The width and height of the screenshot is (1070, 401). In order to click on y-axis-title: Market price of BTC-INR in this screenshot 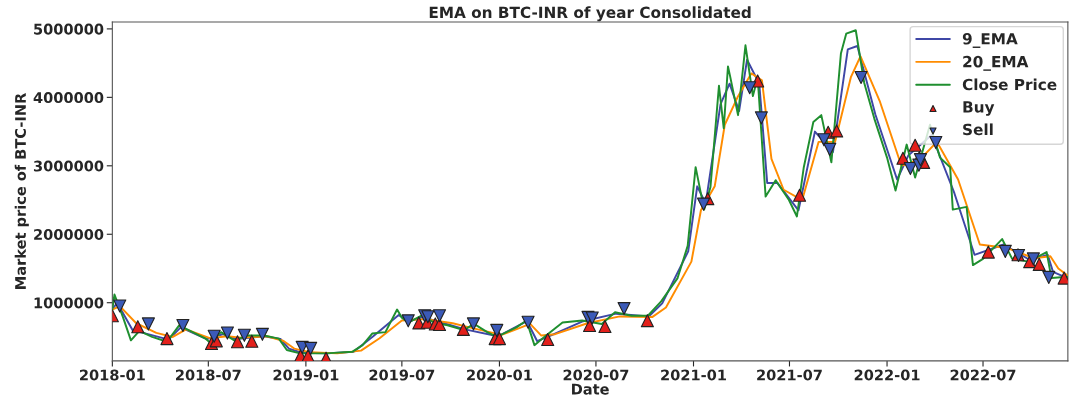, I will do `click(21, 191)`.